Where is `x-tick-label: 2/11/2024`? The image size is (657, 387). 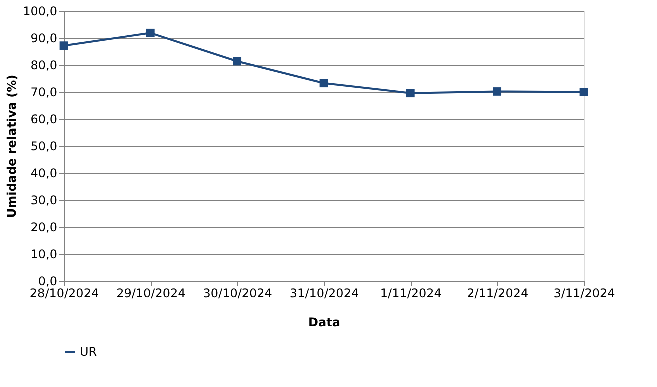 x-tick-label: 2/11/2024 is located at coordinates (498, 293).